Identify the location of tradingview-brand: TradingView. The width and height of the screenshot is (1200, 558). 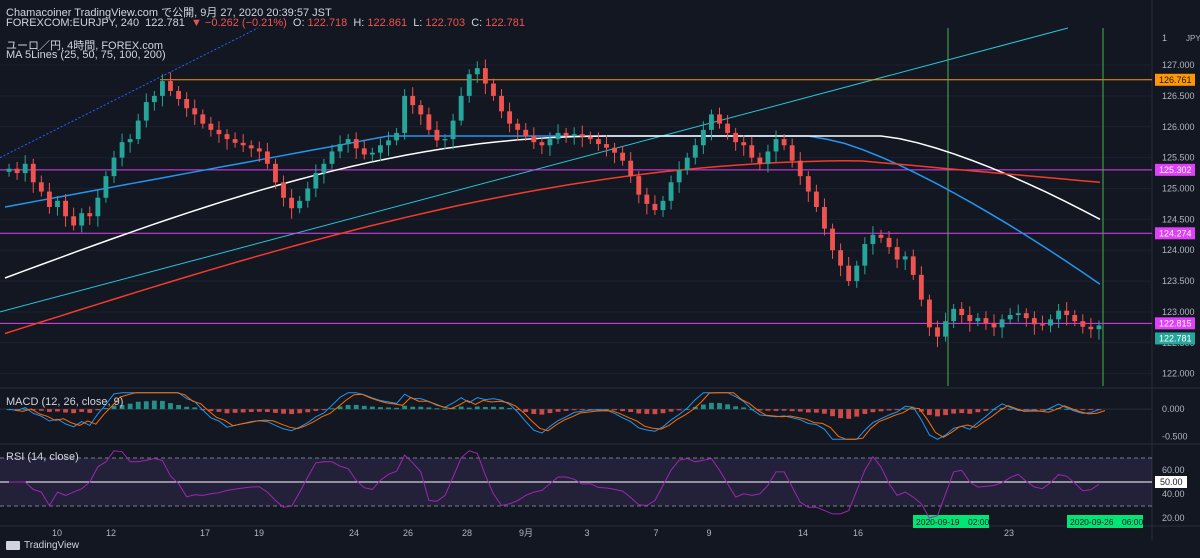
(42, 545).